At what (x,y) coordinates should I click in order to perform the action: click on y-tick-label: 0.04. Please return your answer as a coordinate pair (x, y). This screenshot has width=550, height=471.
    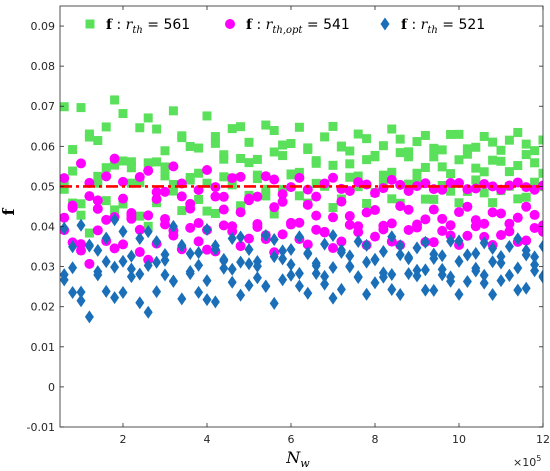
    Looking at the image, I should click on (43, 227).